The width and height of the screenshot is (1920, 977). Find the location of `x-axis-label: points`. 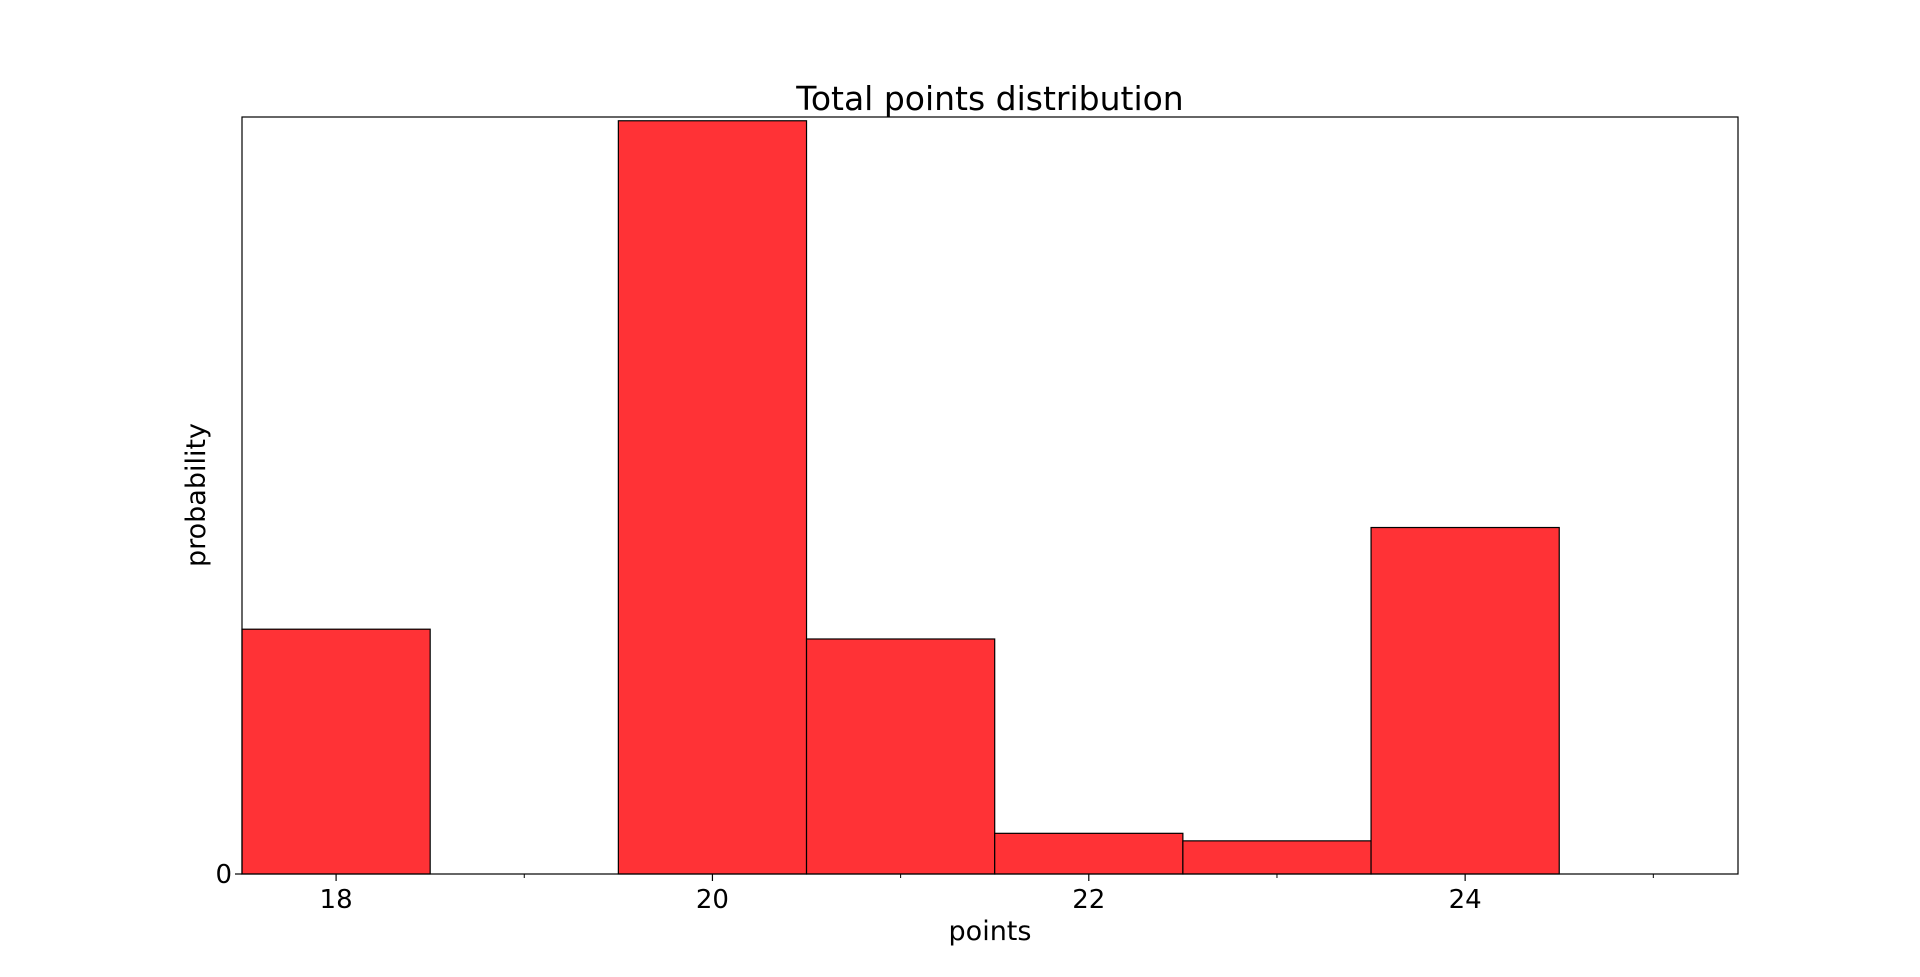

x-axis-label: points is located at coordinates (990, 931).